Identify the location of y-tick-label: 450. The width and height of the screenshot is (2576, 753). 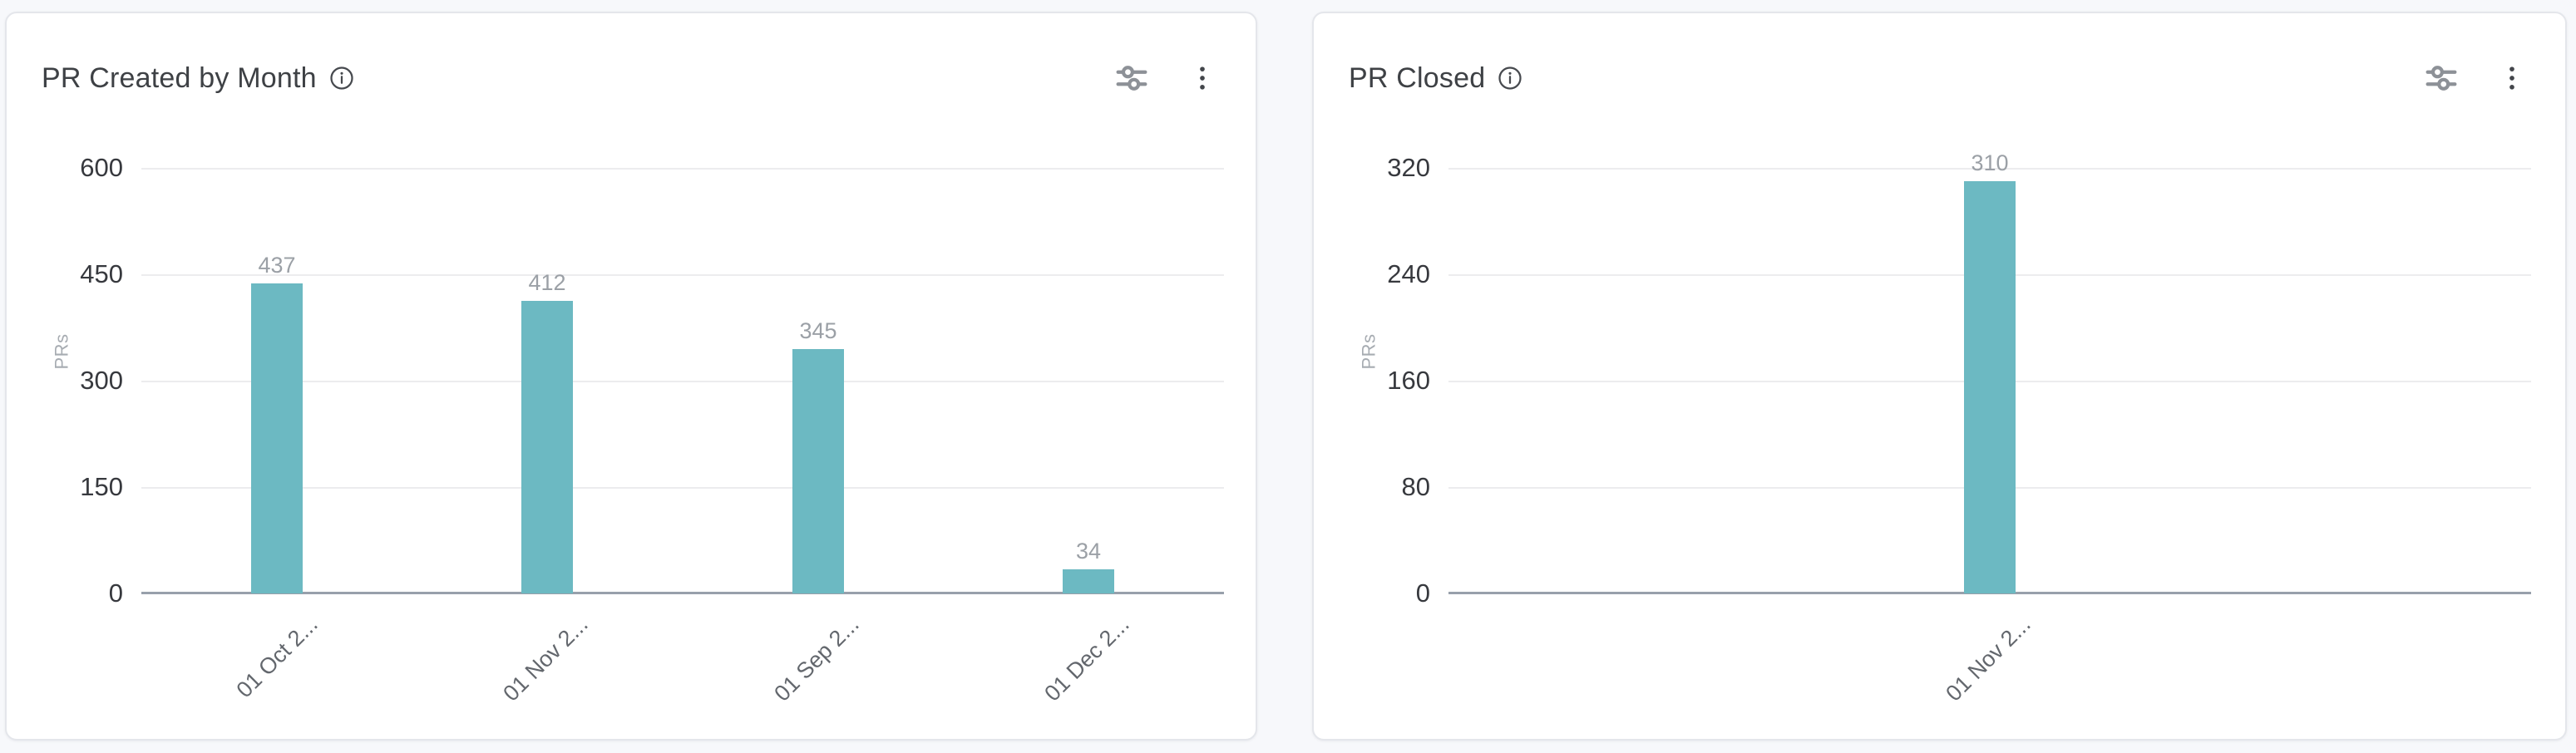
(101, 273).